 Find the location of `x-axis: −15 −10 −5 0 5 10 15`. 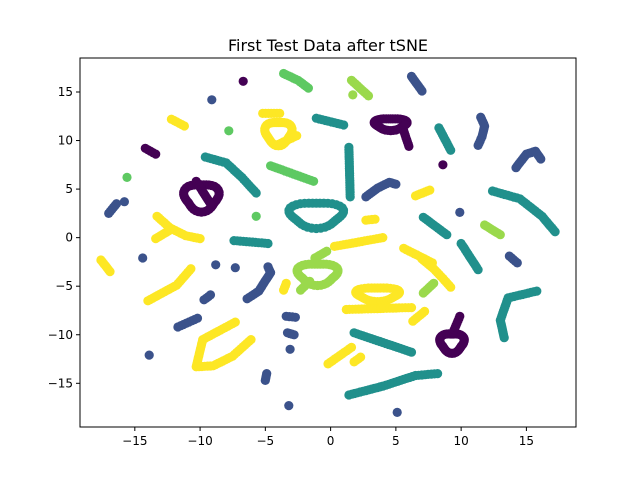

x-axis: −15 −10 −5 0 5 10 15 is located at coordinates (328, 437).